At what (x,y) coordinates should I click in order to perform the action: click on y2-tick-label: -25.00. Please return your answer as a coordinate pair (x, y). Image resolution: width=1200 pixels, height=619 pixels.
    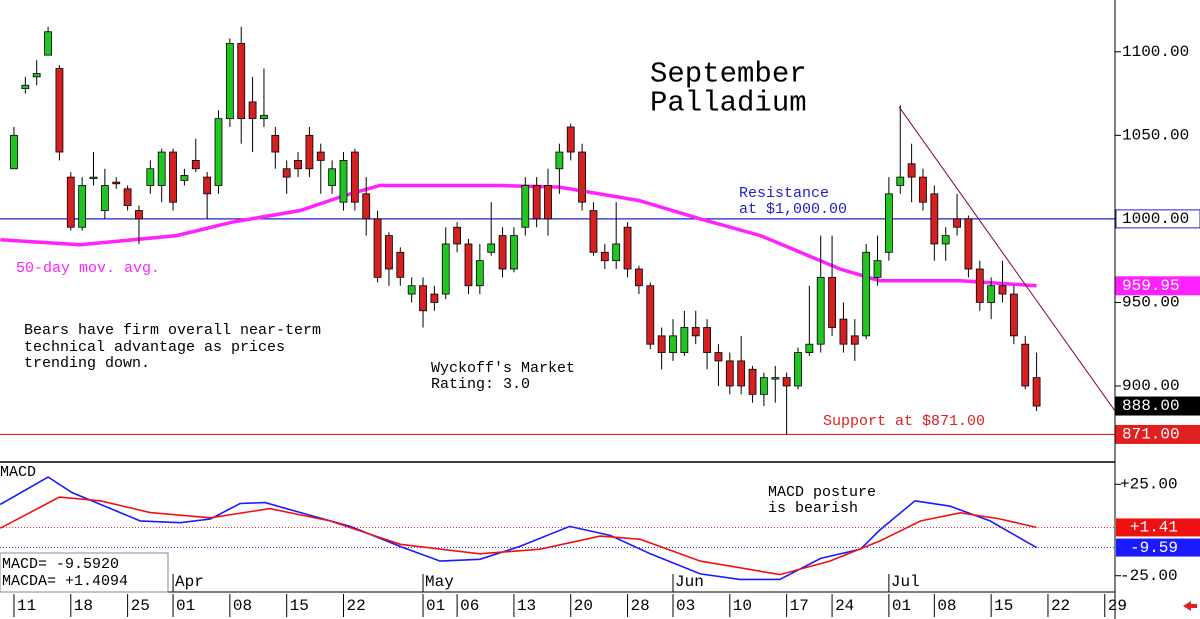
    Looking at the image, I should click on (1149, 576).